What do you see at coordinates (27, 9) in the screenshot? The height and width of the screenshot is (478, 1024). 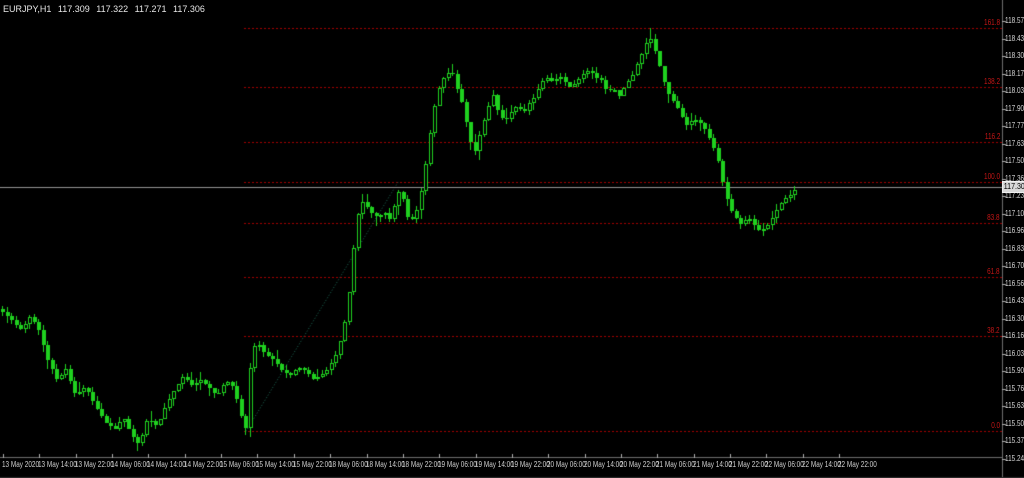 I see `symbol-period-label: EURJPY,H1` at bounding box center [27, 9].